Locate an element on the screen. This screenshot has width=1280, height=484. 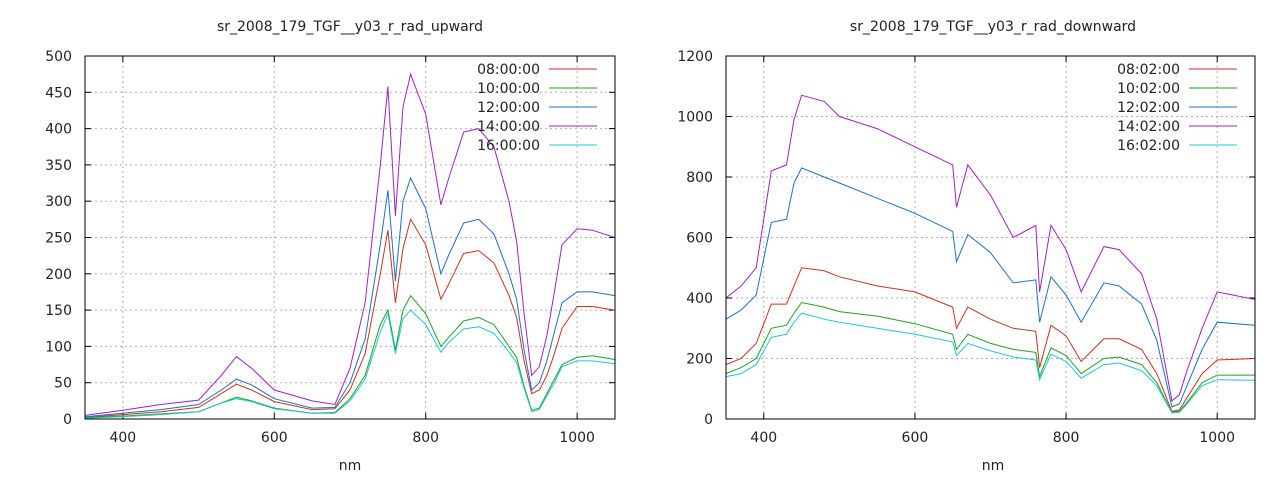
legend-label: 08:00:00 is located at coordinates (508, 70).